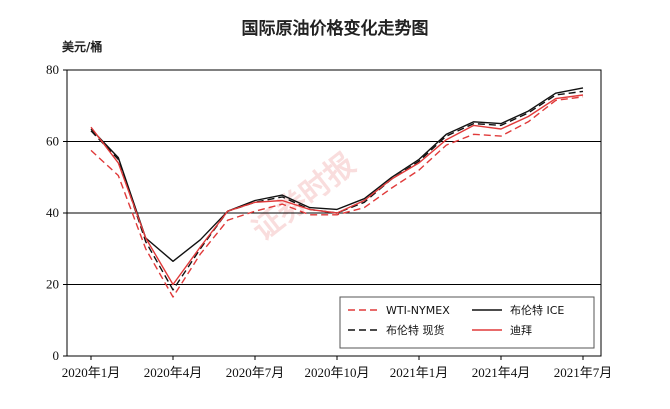 The image size is (670, 409). I want to click on legend-label: 迪拜, so click(521, 330).